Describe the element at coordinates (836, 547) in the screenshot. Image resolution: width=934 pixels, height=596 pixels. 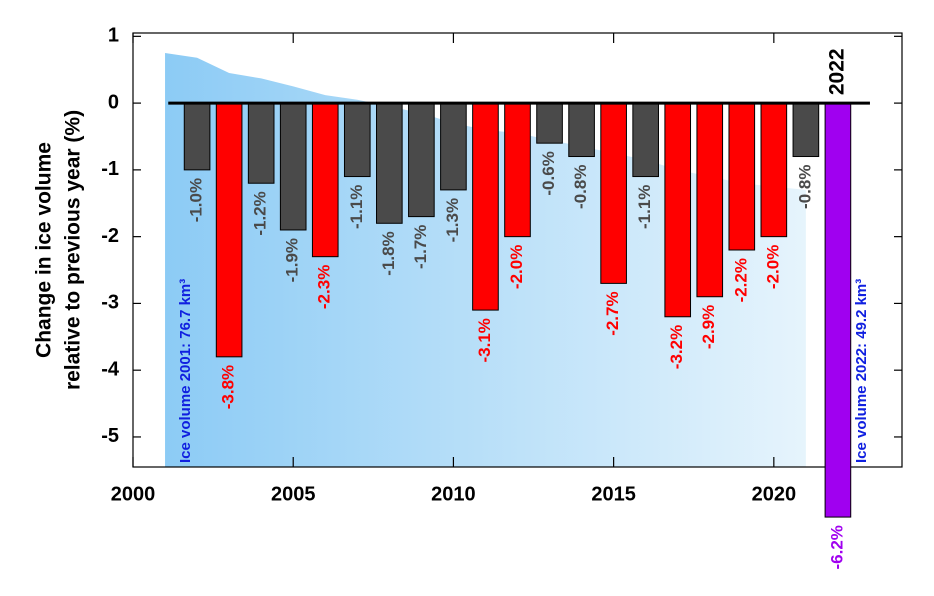
I see `value-label: -6.2%` at that location.